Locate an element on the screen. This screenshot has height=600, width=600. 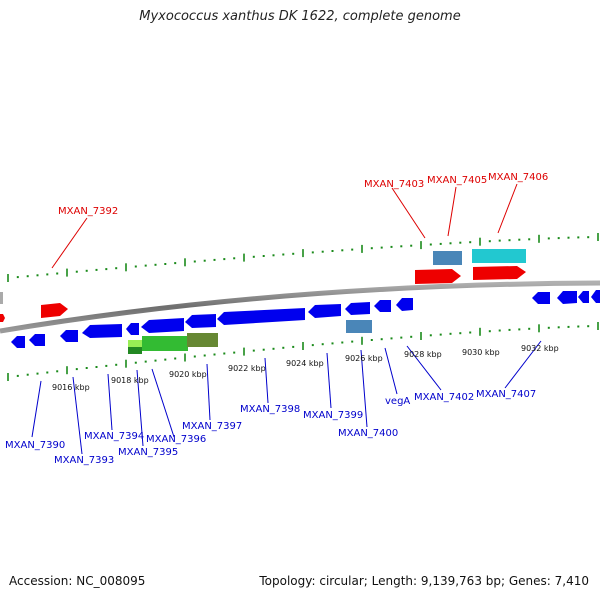
scale-label: 9028 kbp is located at coordinates (423, 354).